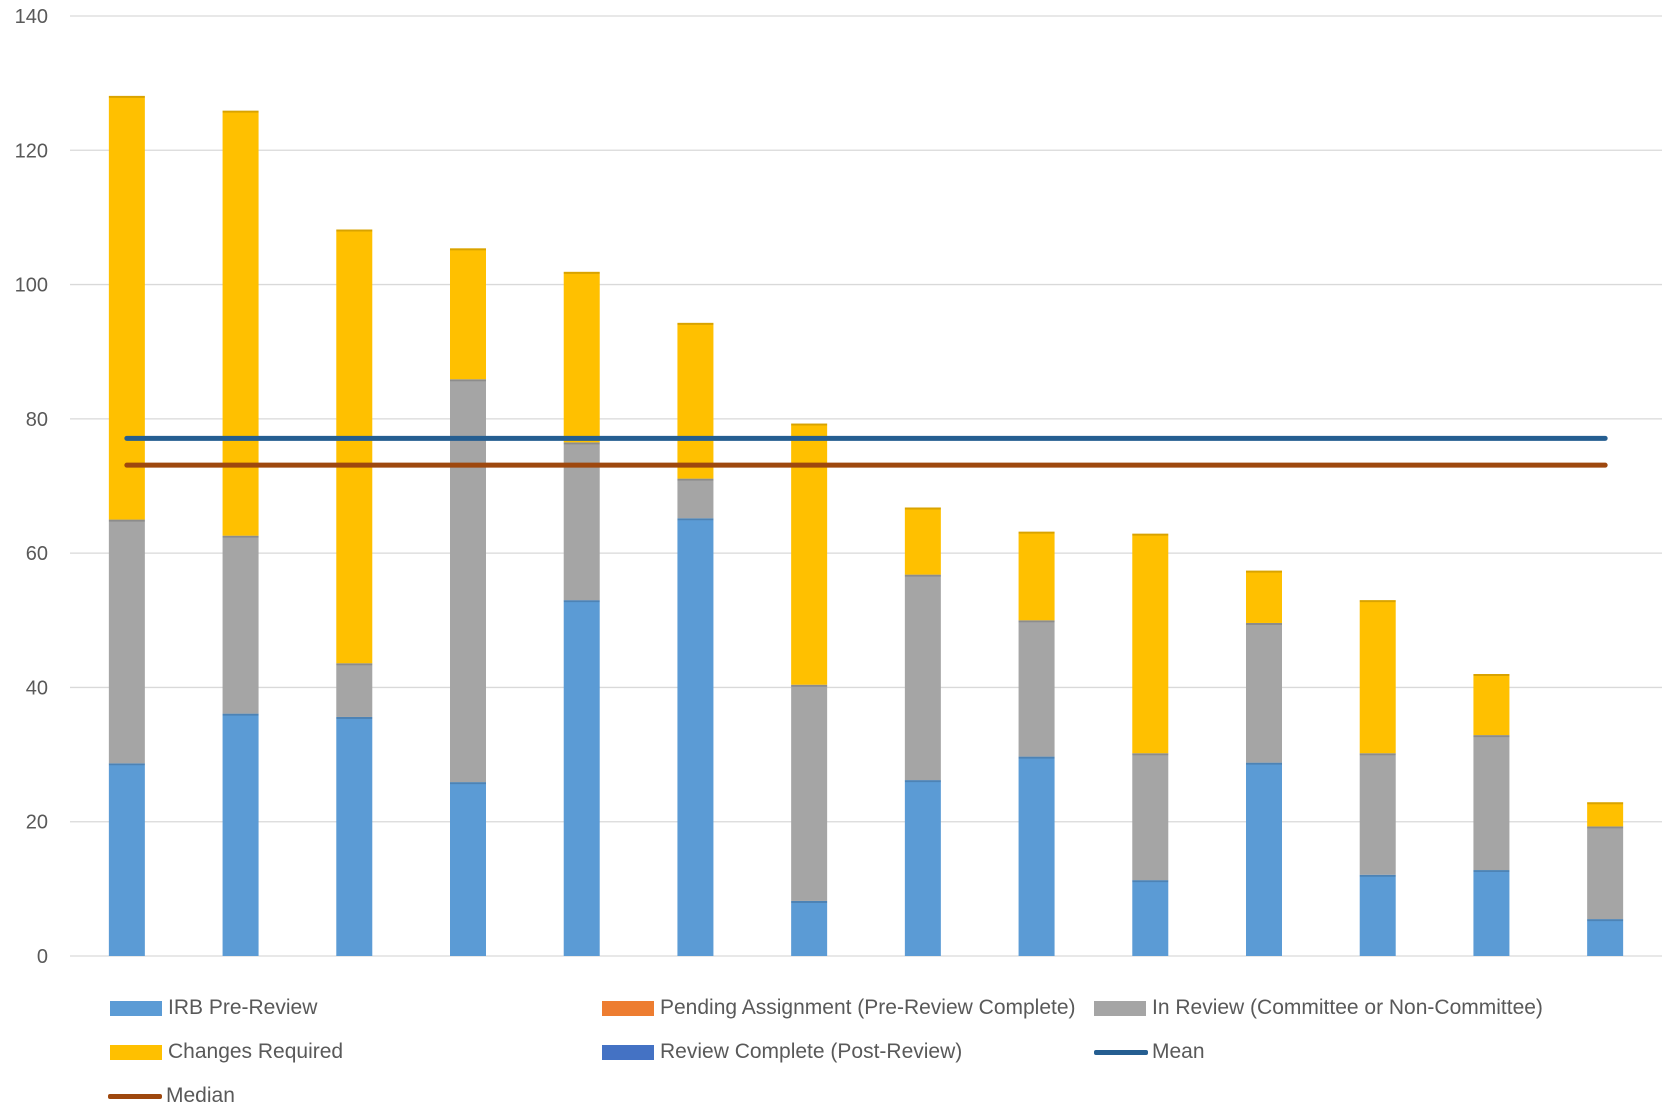 This screenshot has height=1112, width=1667. I want to click on y-tick-label: 20, so click(37, 823).